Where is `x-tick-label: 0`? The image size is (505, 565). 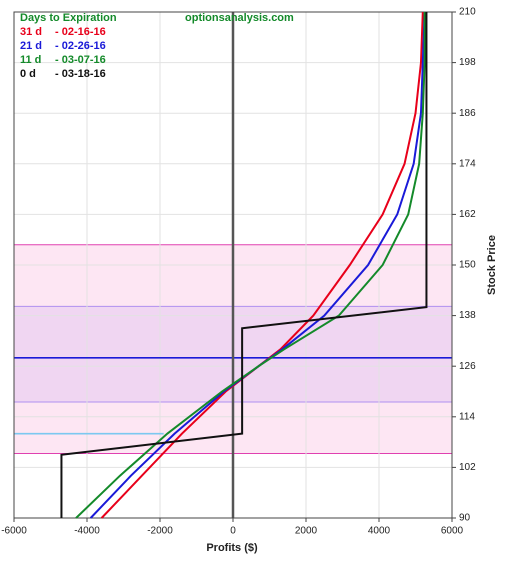 x-tick-label: 0 is located at coordinates (233, 531).